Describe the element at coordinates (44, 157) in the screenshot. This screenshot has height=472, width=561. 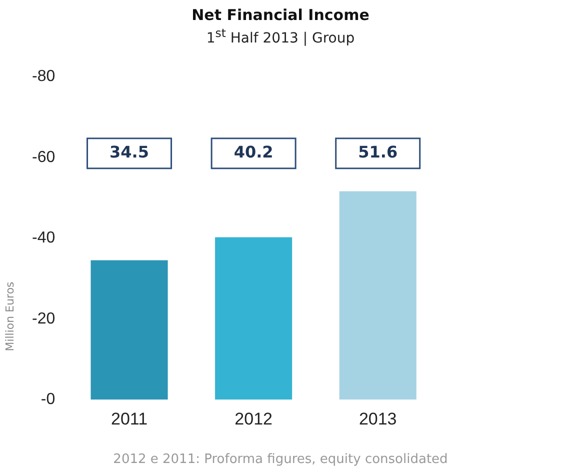
I see `y-tick-label: -60` at that location.